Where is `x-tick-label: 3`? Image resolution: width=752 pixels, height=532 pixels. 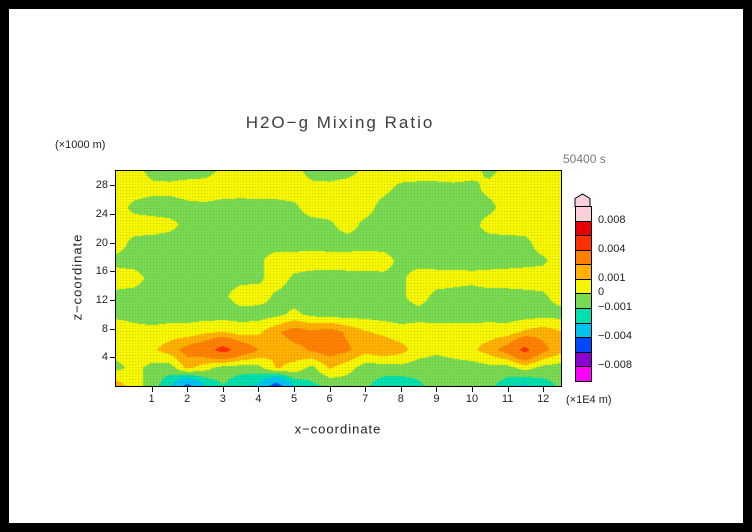 x-tick-label: 3 is located at coordinates (222, 399).